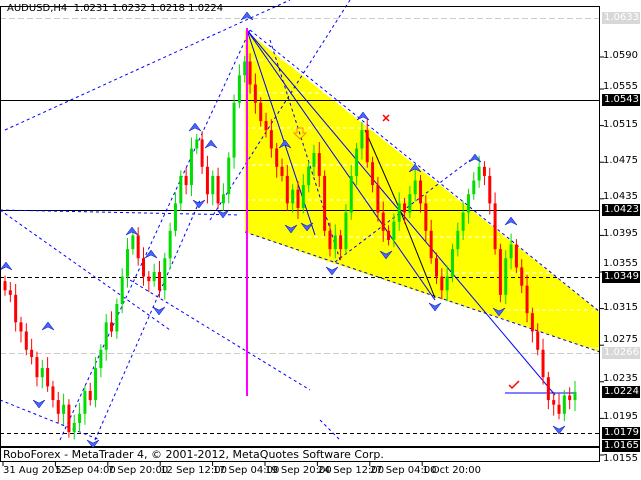  Describe the element at coordinates (620, 160) in the screenshot. I see `price-tick-label: 1.0475` at that location.